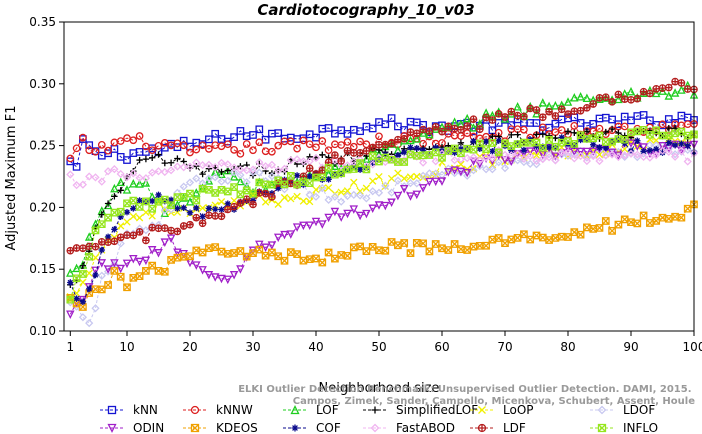 This screenshot has height=434, width=702. Describe the element at coordinates (42, 269) in the screenshot. I see `y-tick-label: 0.15` at that location.